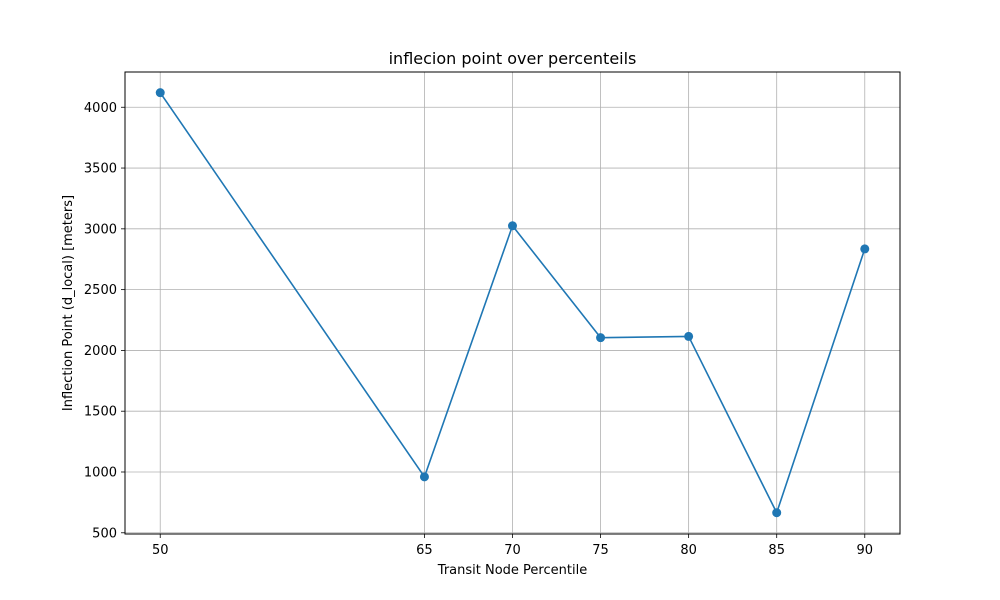 The image size is (1000, 600). What do you see at coordinates (600, 550) in the screenshot?
I see `x-tick-label: 75` at bounding box center [600, 550].